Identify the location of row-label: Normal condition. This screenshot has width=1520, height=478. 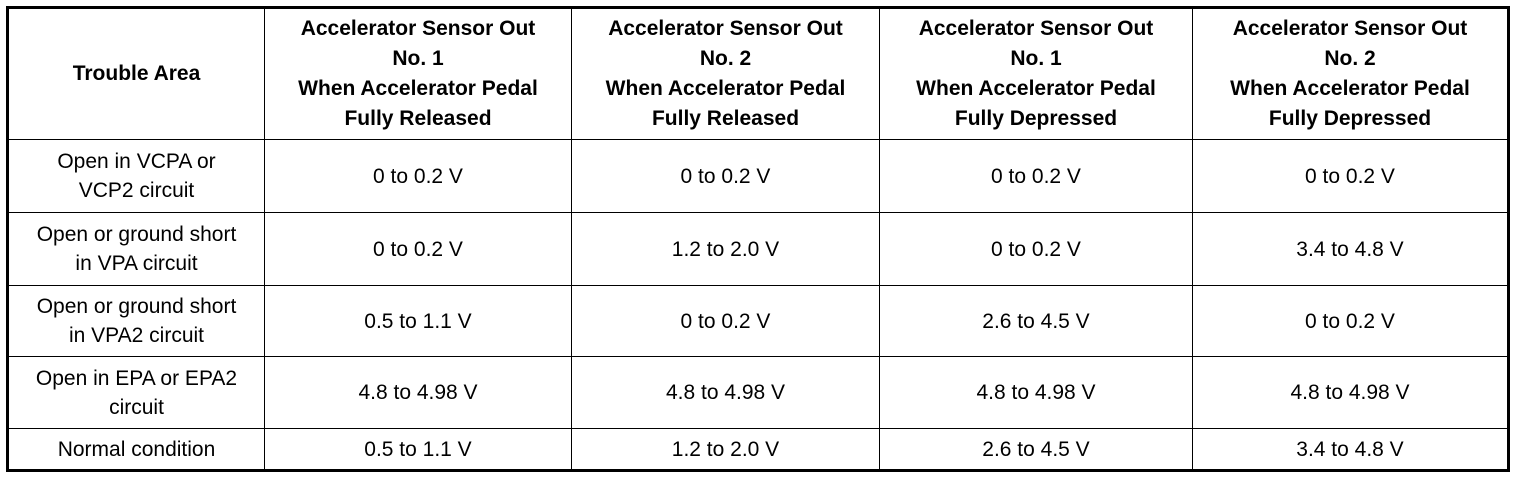
(136, 449).